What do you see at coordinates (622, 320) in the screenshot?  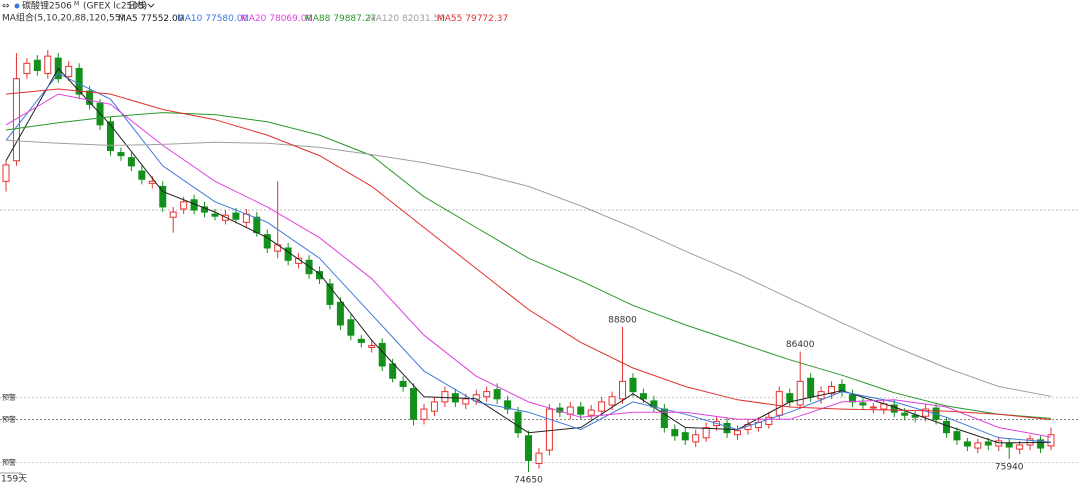 I see `extreme-label: 88800` at bounding box center [622, 320].